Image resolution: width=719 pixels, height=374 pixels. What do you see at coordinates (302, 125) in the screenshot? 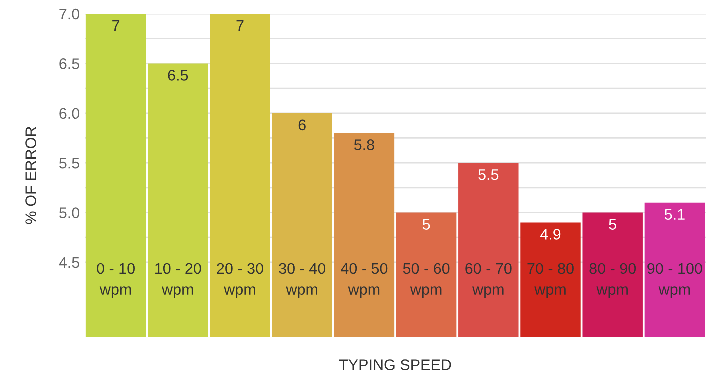
I see `data-label: 6` at bounding box center [302, 125].